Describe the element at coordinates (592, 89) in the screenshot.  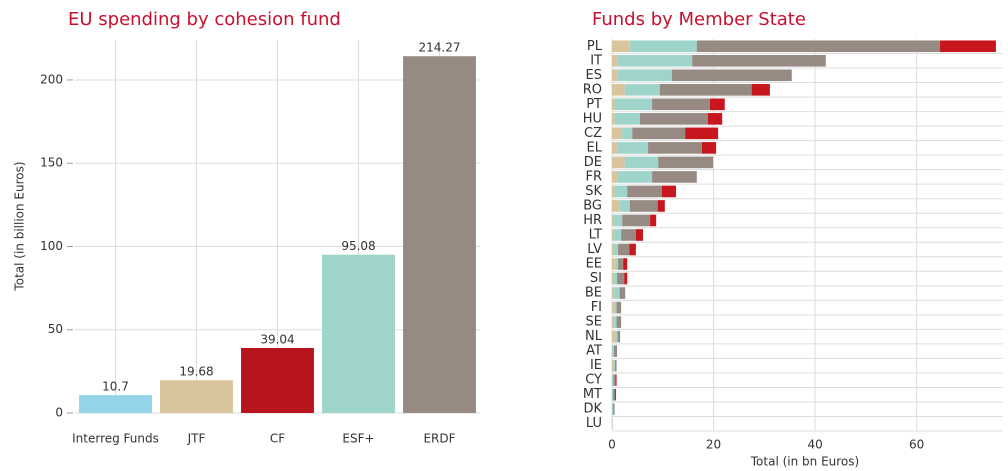
I see `y-tick-label: RO` at that location.